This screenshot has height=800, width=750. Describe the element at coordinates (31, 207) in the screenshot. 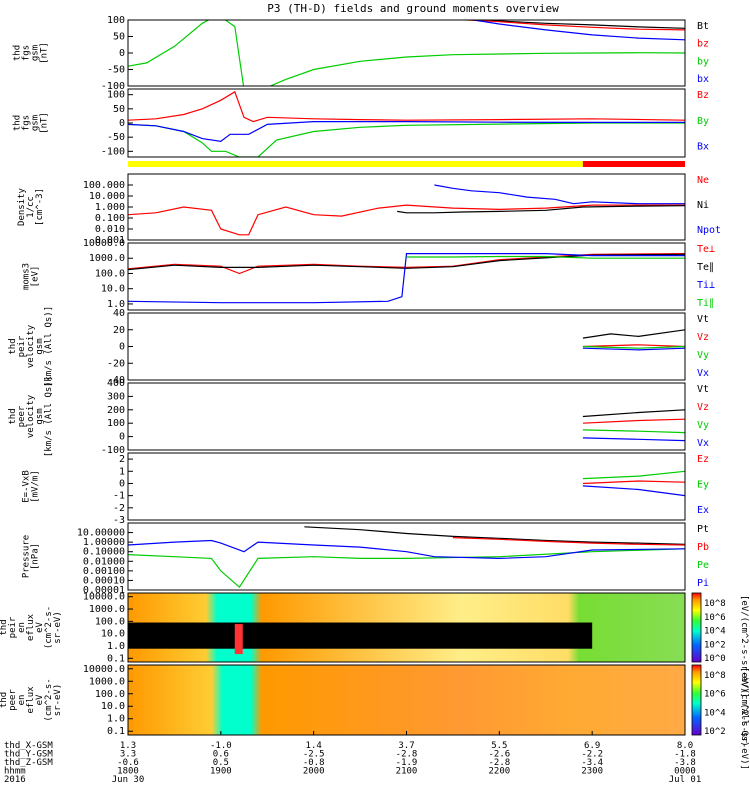

I see `y-axis-label-line: 1/cc` at that location.